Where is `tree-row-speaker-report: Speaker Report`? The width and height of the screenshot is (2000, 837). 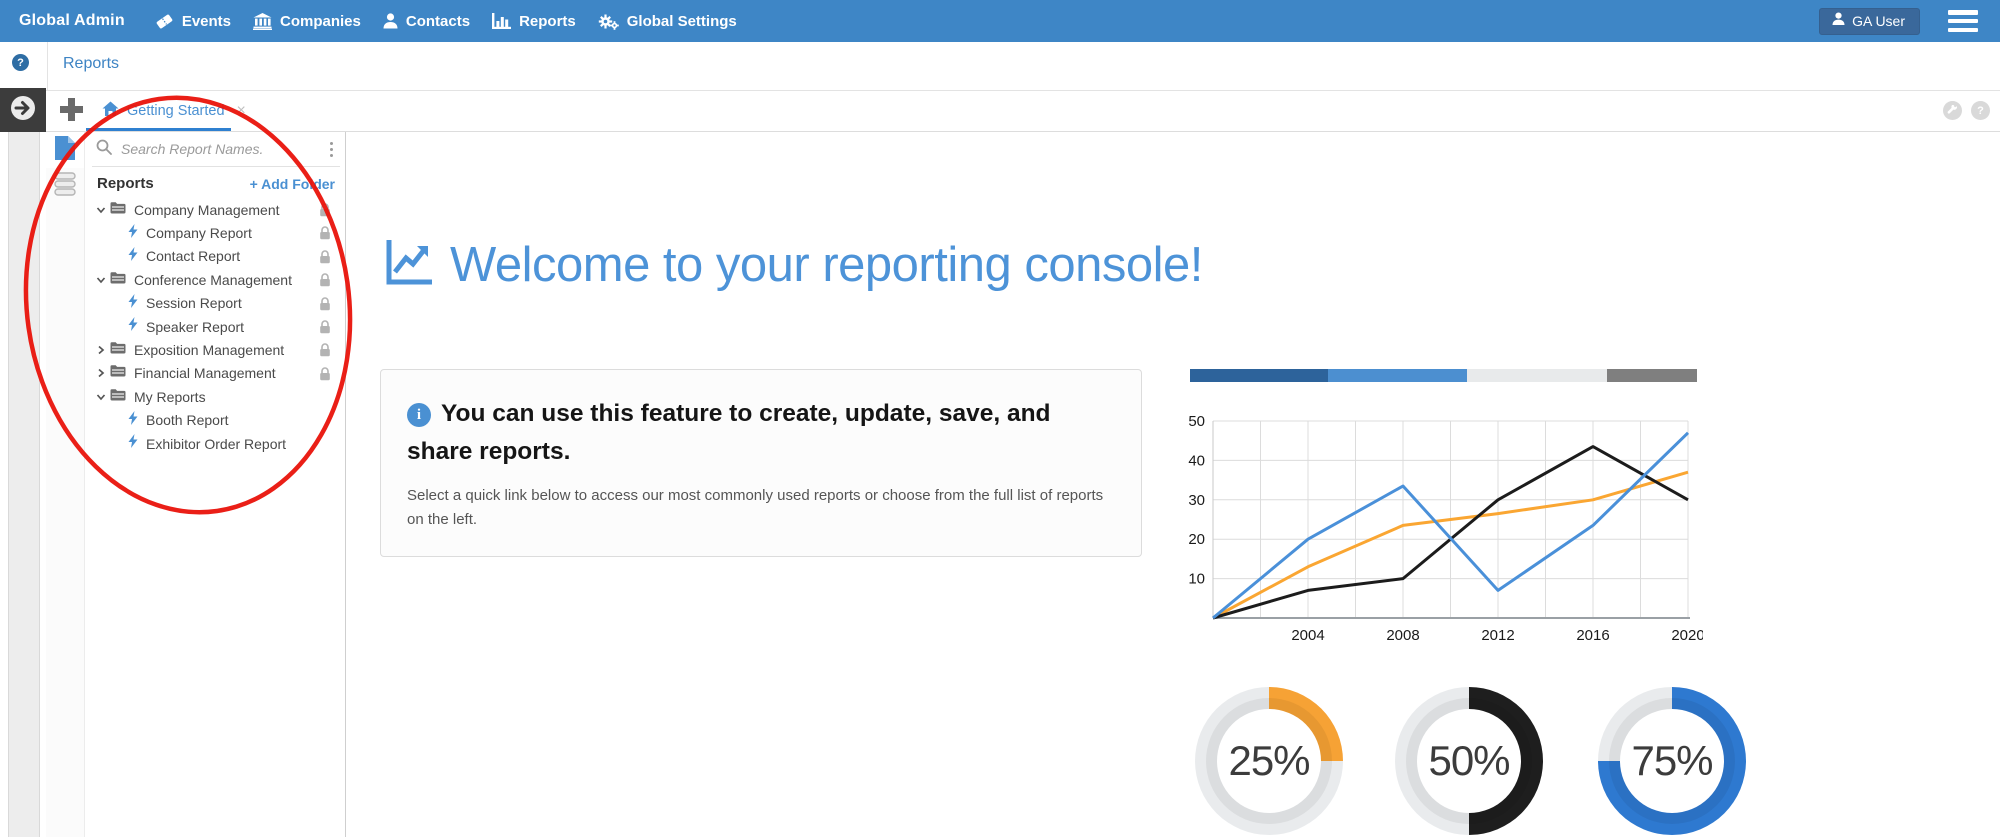
tree-row-speaker-report: Speaker Report is located at coordinates (215, 326).